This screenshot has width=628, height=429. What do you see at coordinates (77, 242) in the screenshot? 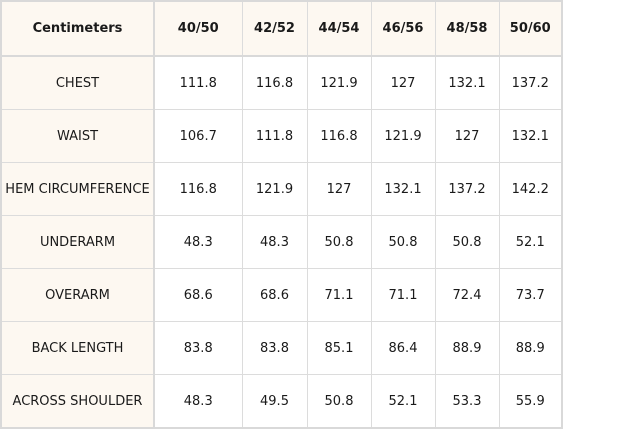
I see `row-label: UNDERARM` at bounding box center [77, 242].